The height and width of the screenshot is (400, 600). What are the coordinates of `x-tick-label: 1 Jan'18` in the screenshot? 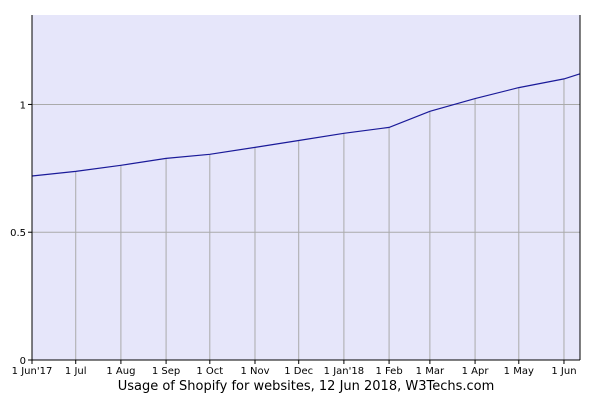 It's located at (344, 371).